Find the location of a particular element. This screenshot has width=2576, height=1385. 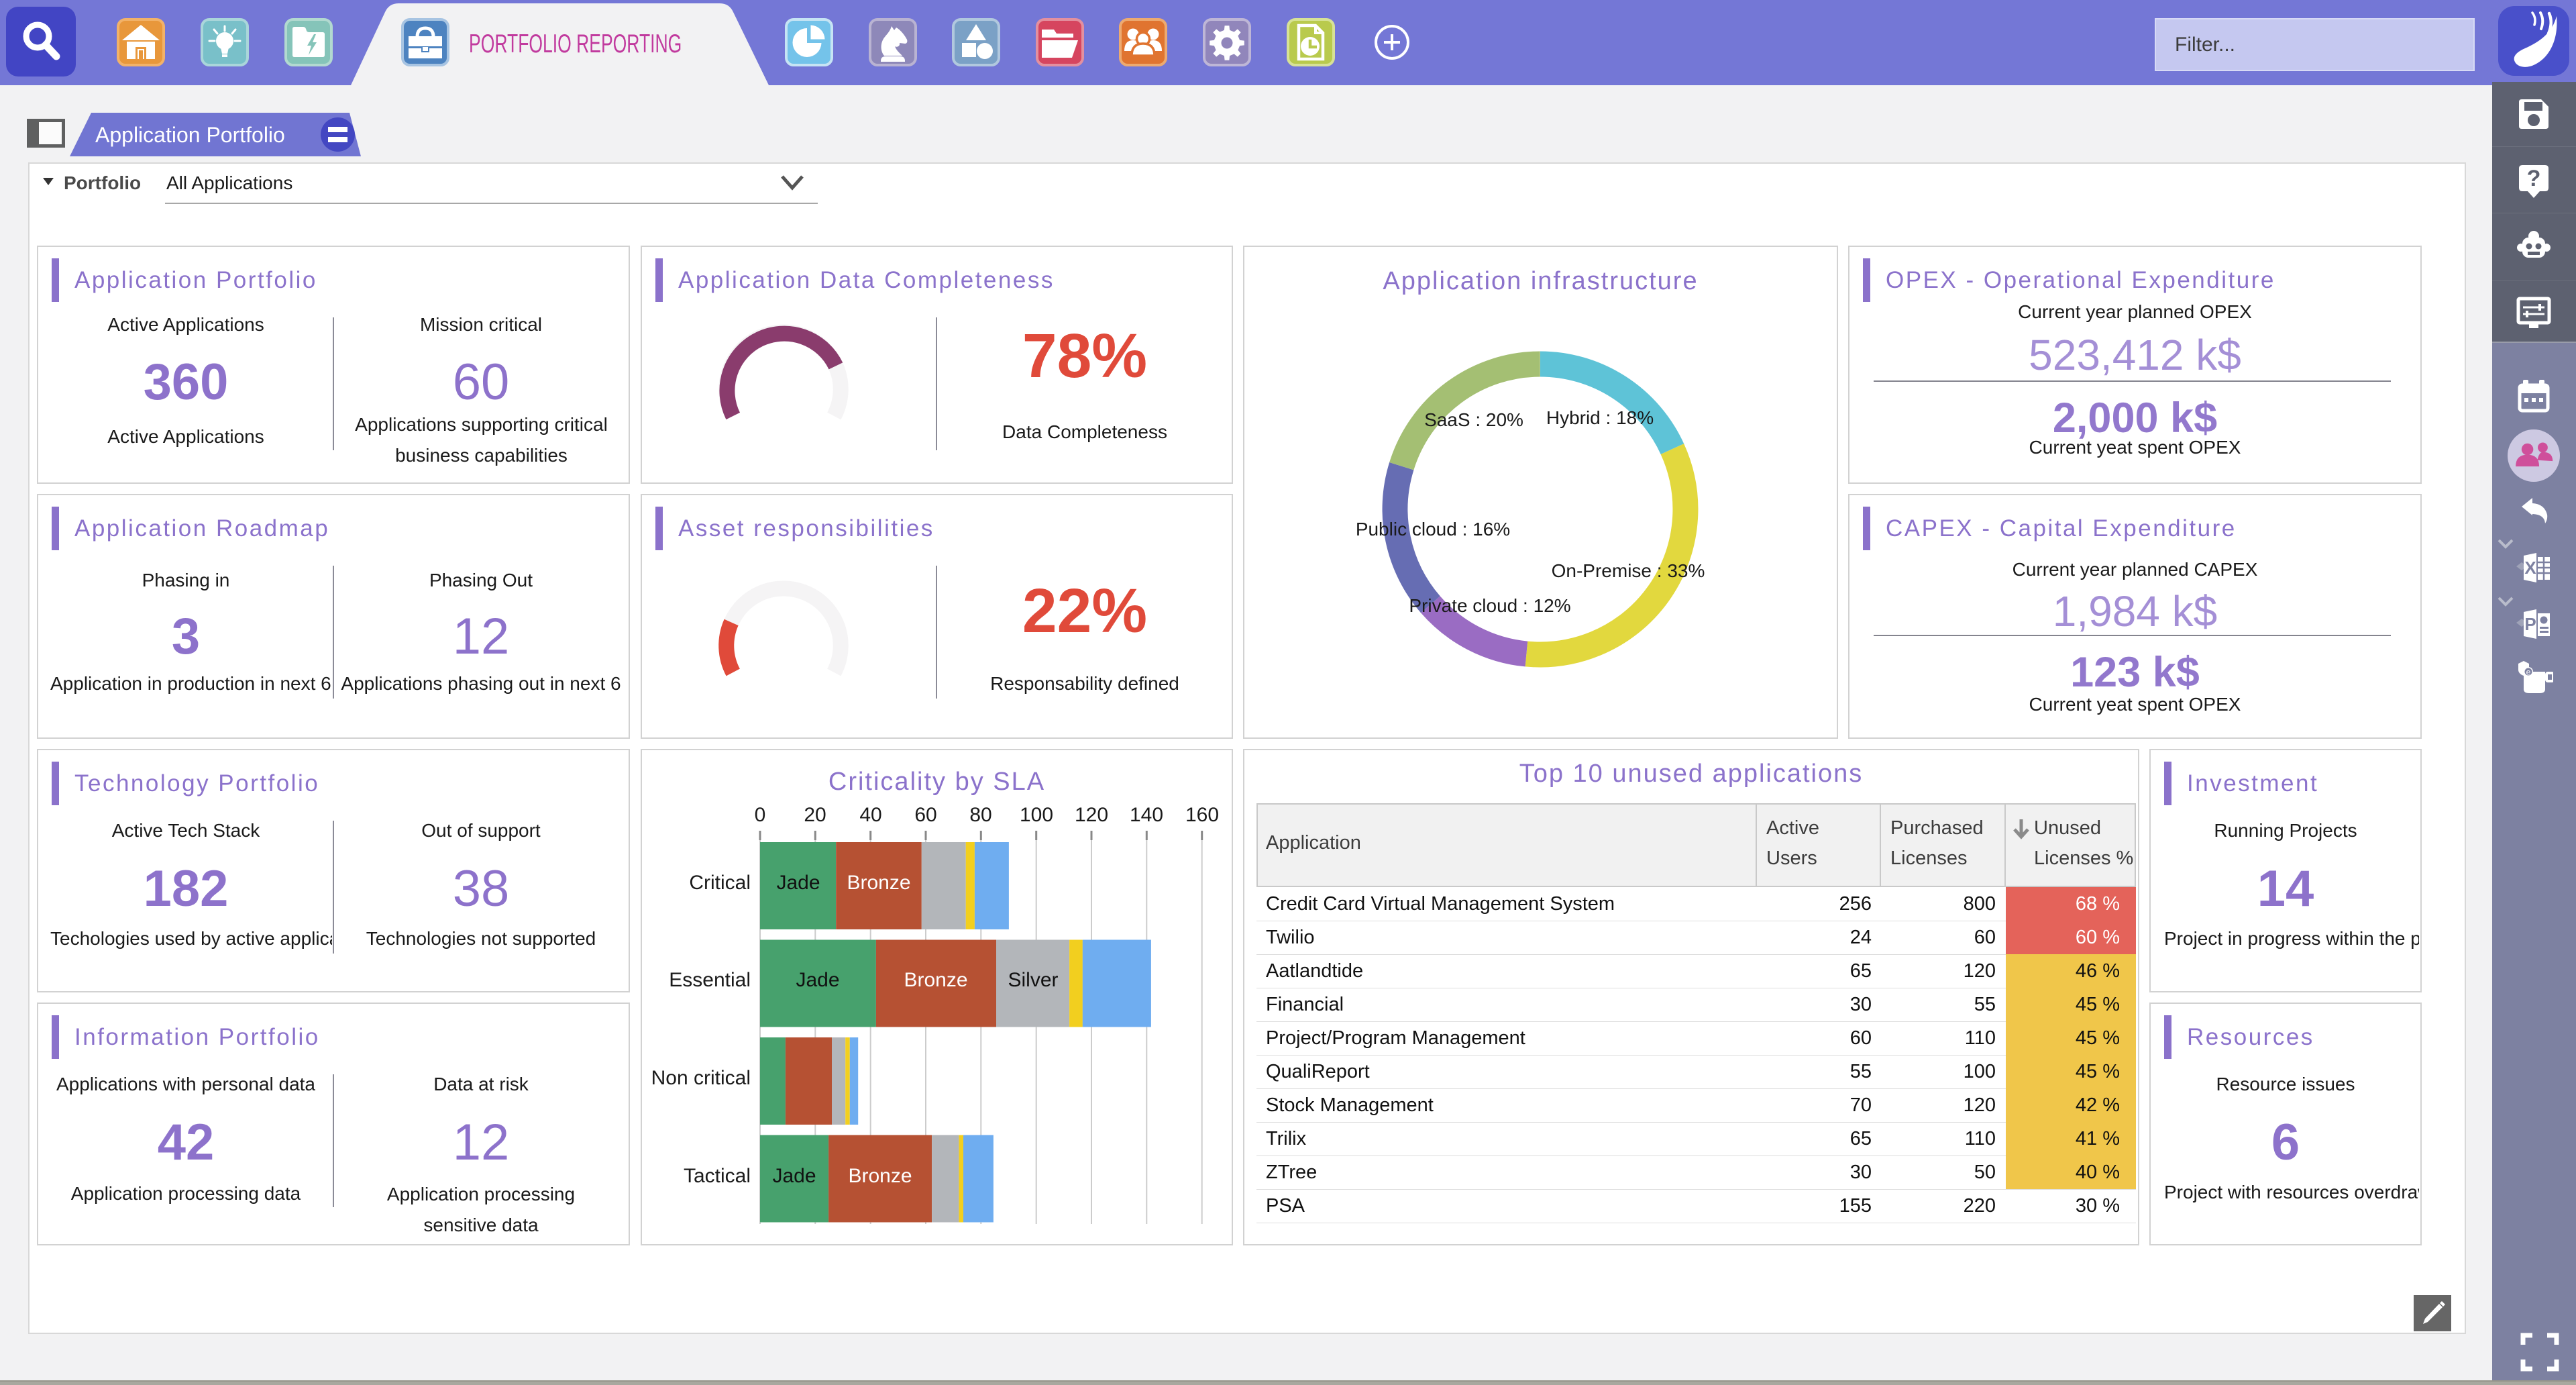

svg-text: P is located at coordinates (2530, 624).